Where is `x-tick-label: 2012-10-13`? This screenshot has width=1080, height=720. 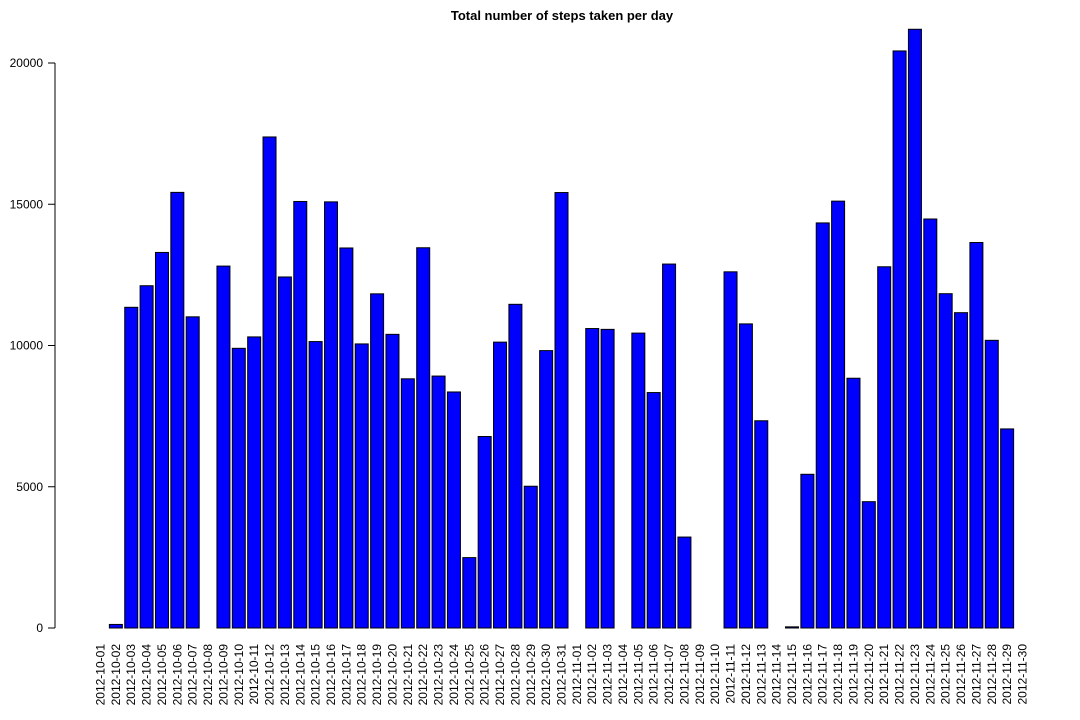
x-tick-label: 2012-10-13 is located at coordinates (285, 675).